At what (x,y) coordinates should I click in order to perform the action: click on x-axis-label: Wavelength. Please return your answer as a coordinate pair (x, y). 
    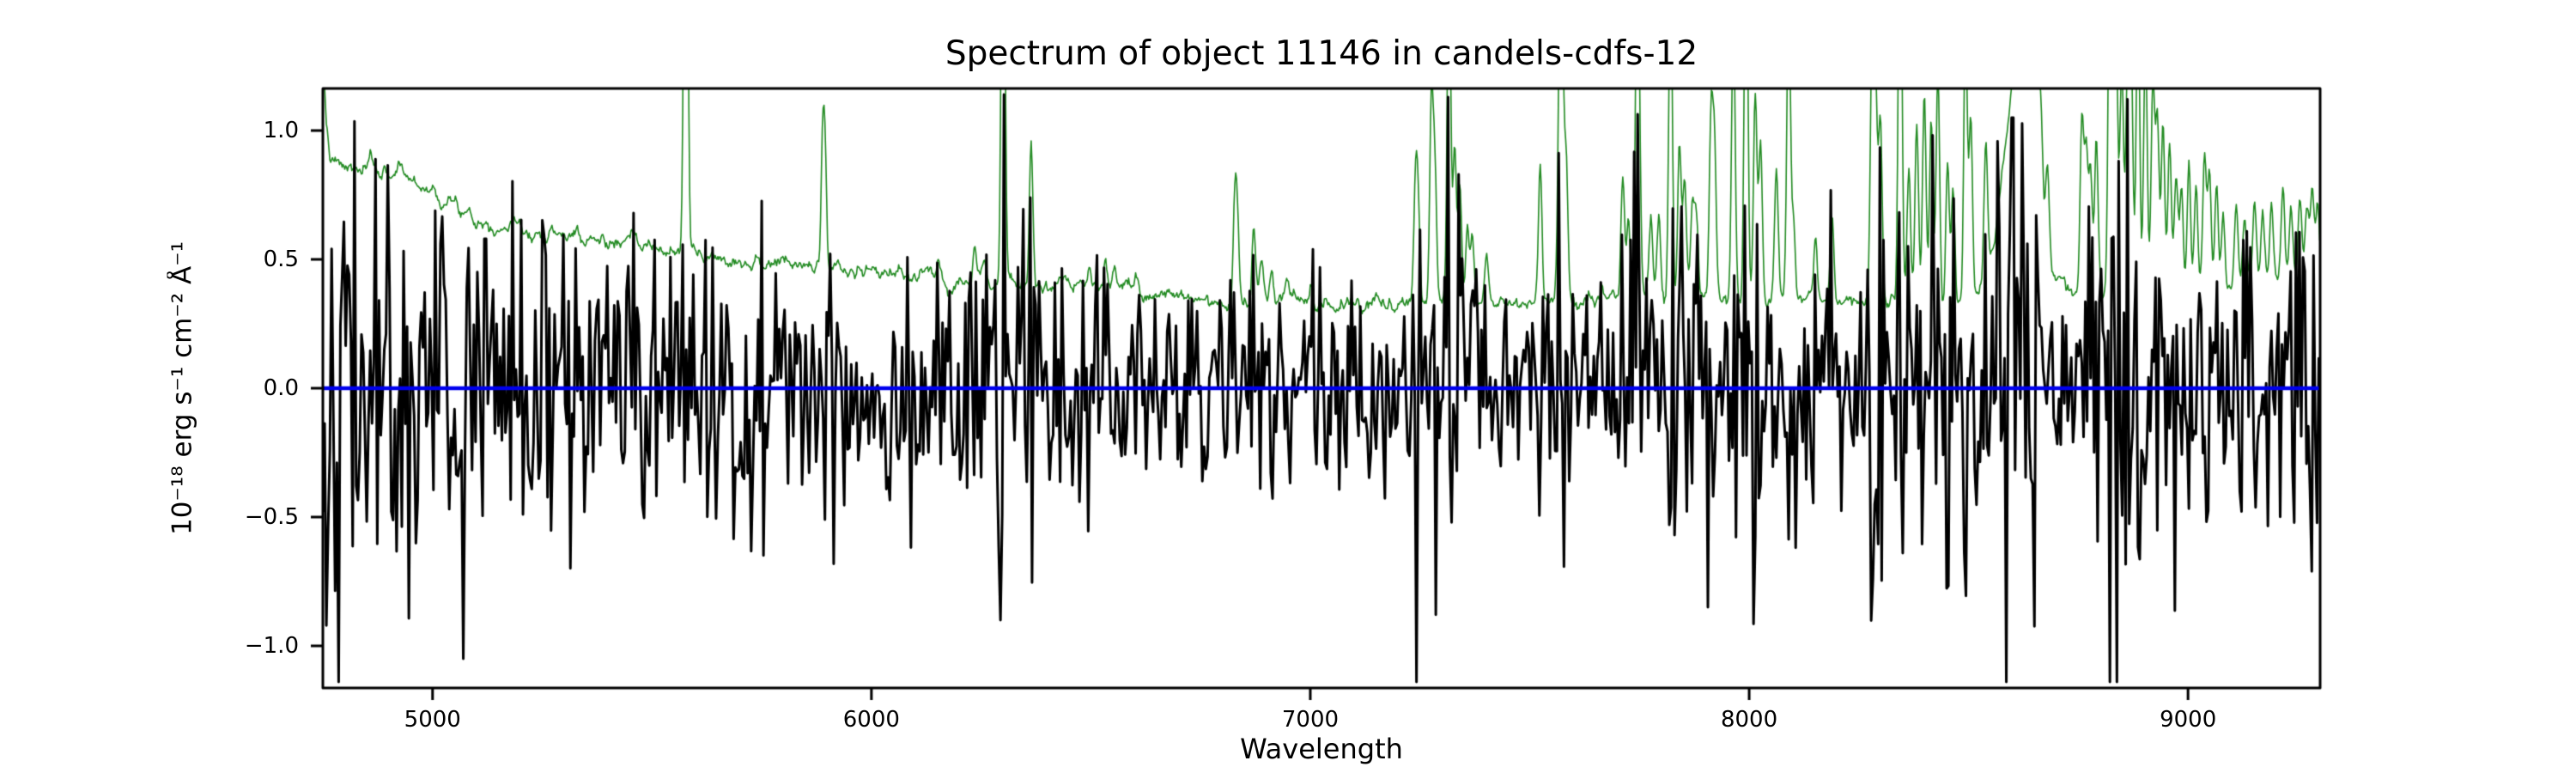
    Looking at the image, I should click on (1321, 749).